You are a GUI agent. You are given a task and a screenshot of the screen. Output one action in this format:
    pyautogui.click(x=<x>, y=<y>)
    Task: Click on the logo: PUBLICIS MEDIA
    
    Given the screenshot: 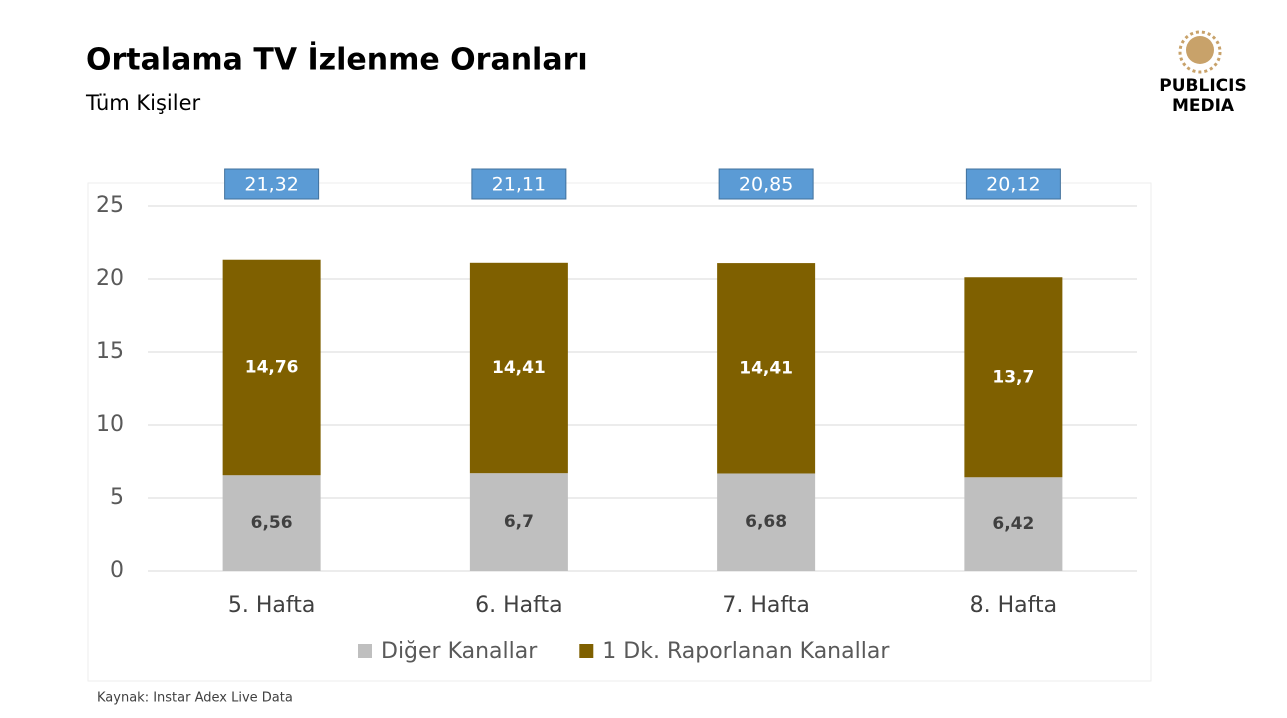 What is the action you would take?
    pyautogui.click(x=1203, y=73)
    